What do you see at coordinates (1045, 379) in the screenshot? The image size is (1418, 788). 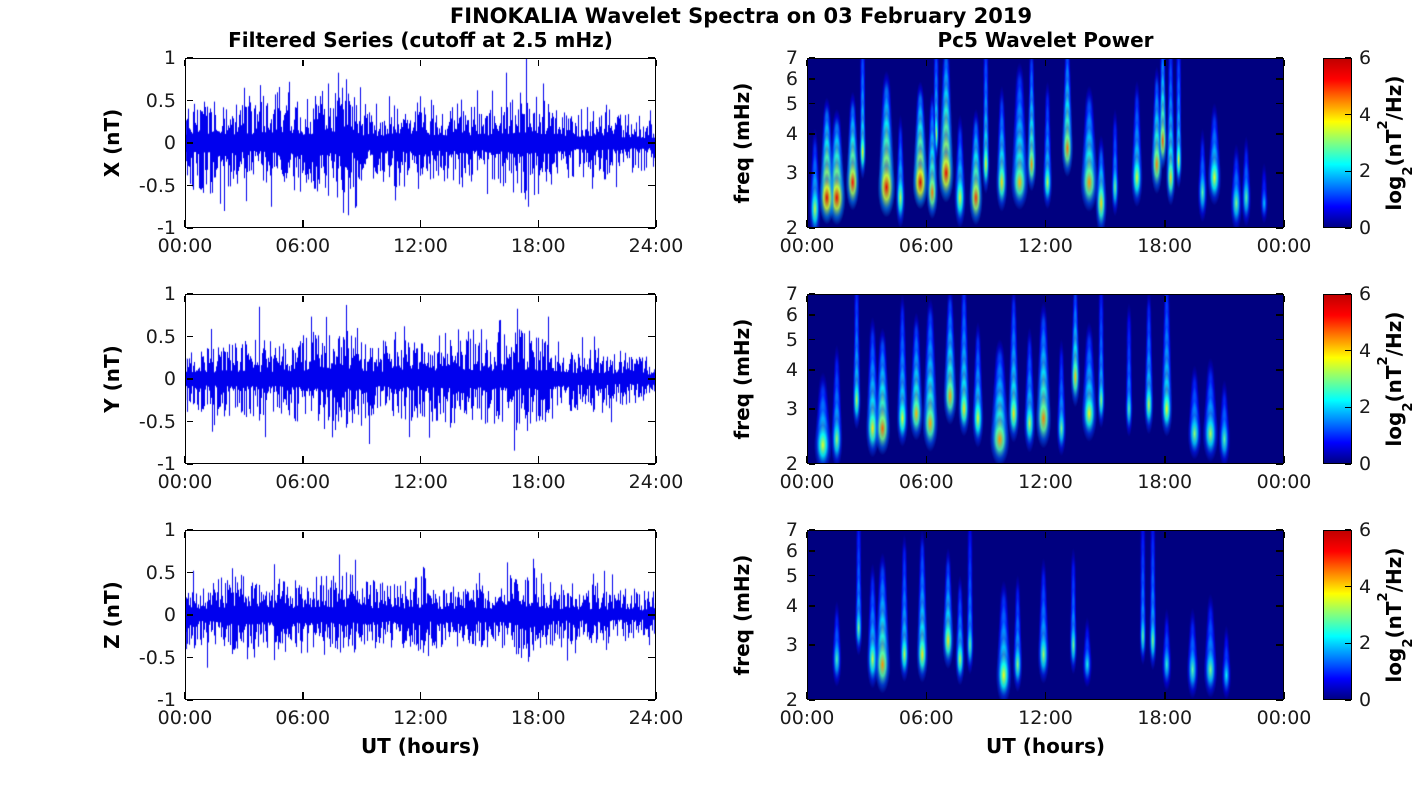 I see `spectrogram-panel-y` at bounding box center [1045, 379].